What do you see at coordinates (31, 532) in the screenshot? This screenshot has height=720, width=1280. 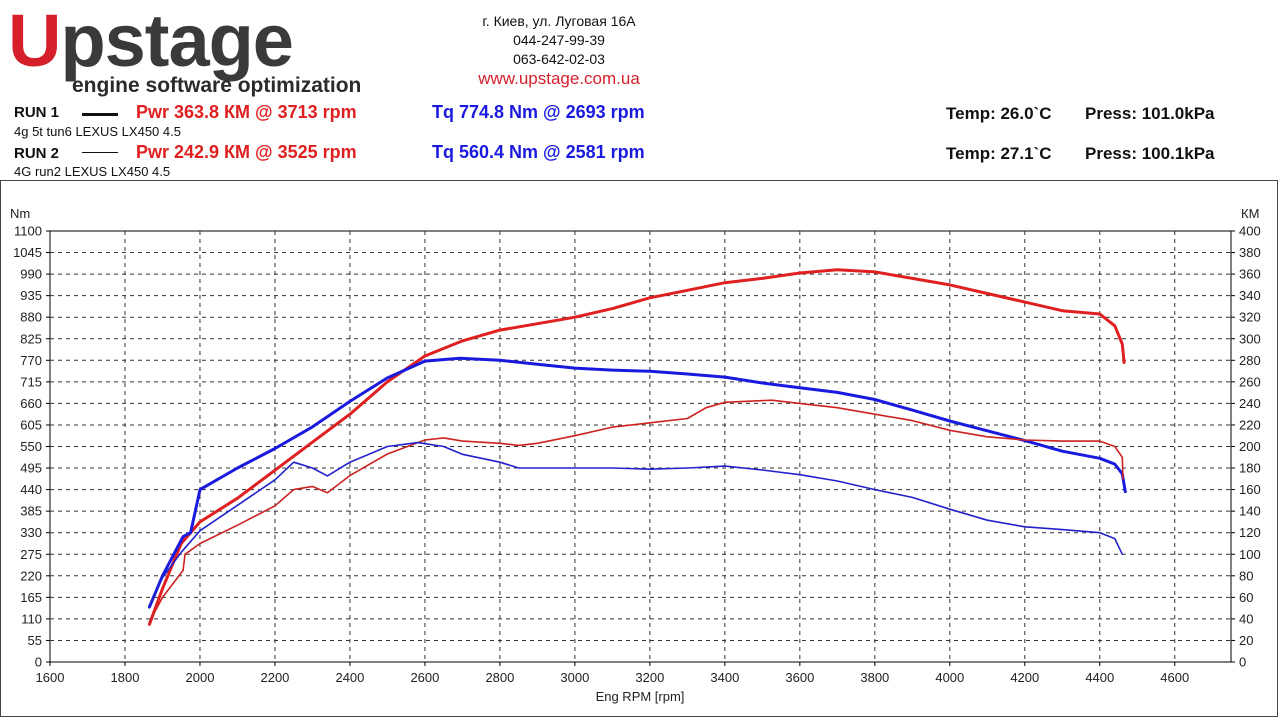 I see `y-left-tick-label: 330` at bounding box center [31, 532].